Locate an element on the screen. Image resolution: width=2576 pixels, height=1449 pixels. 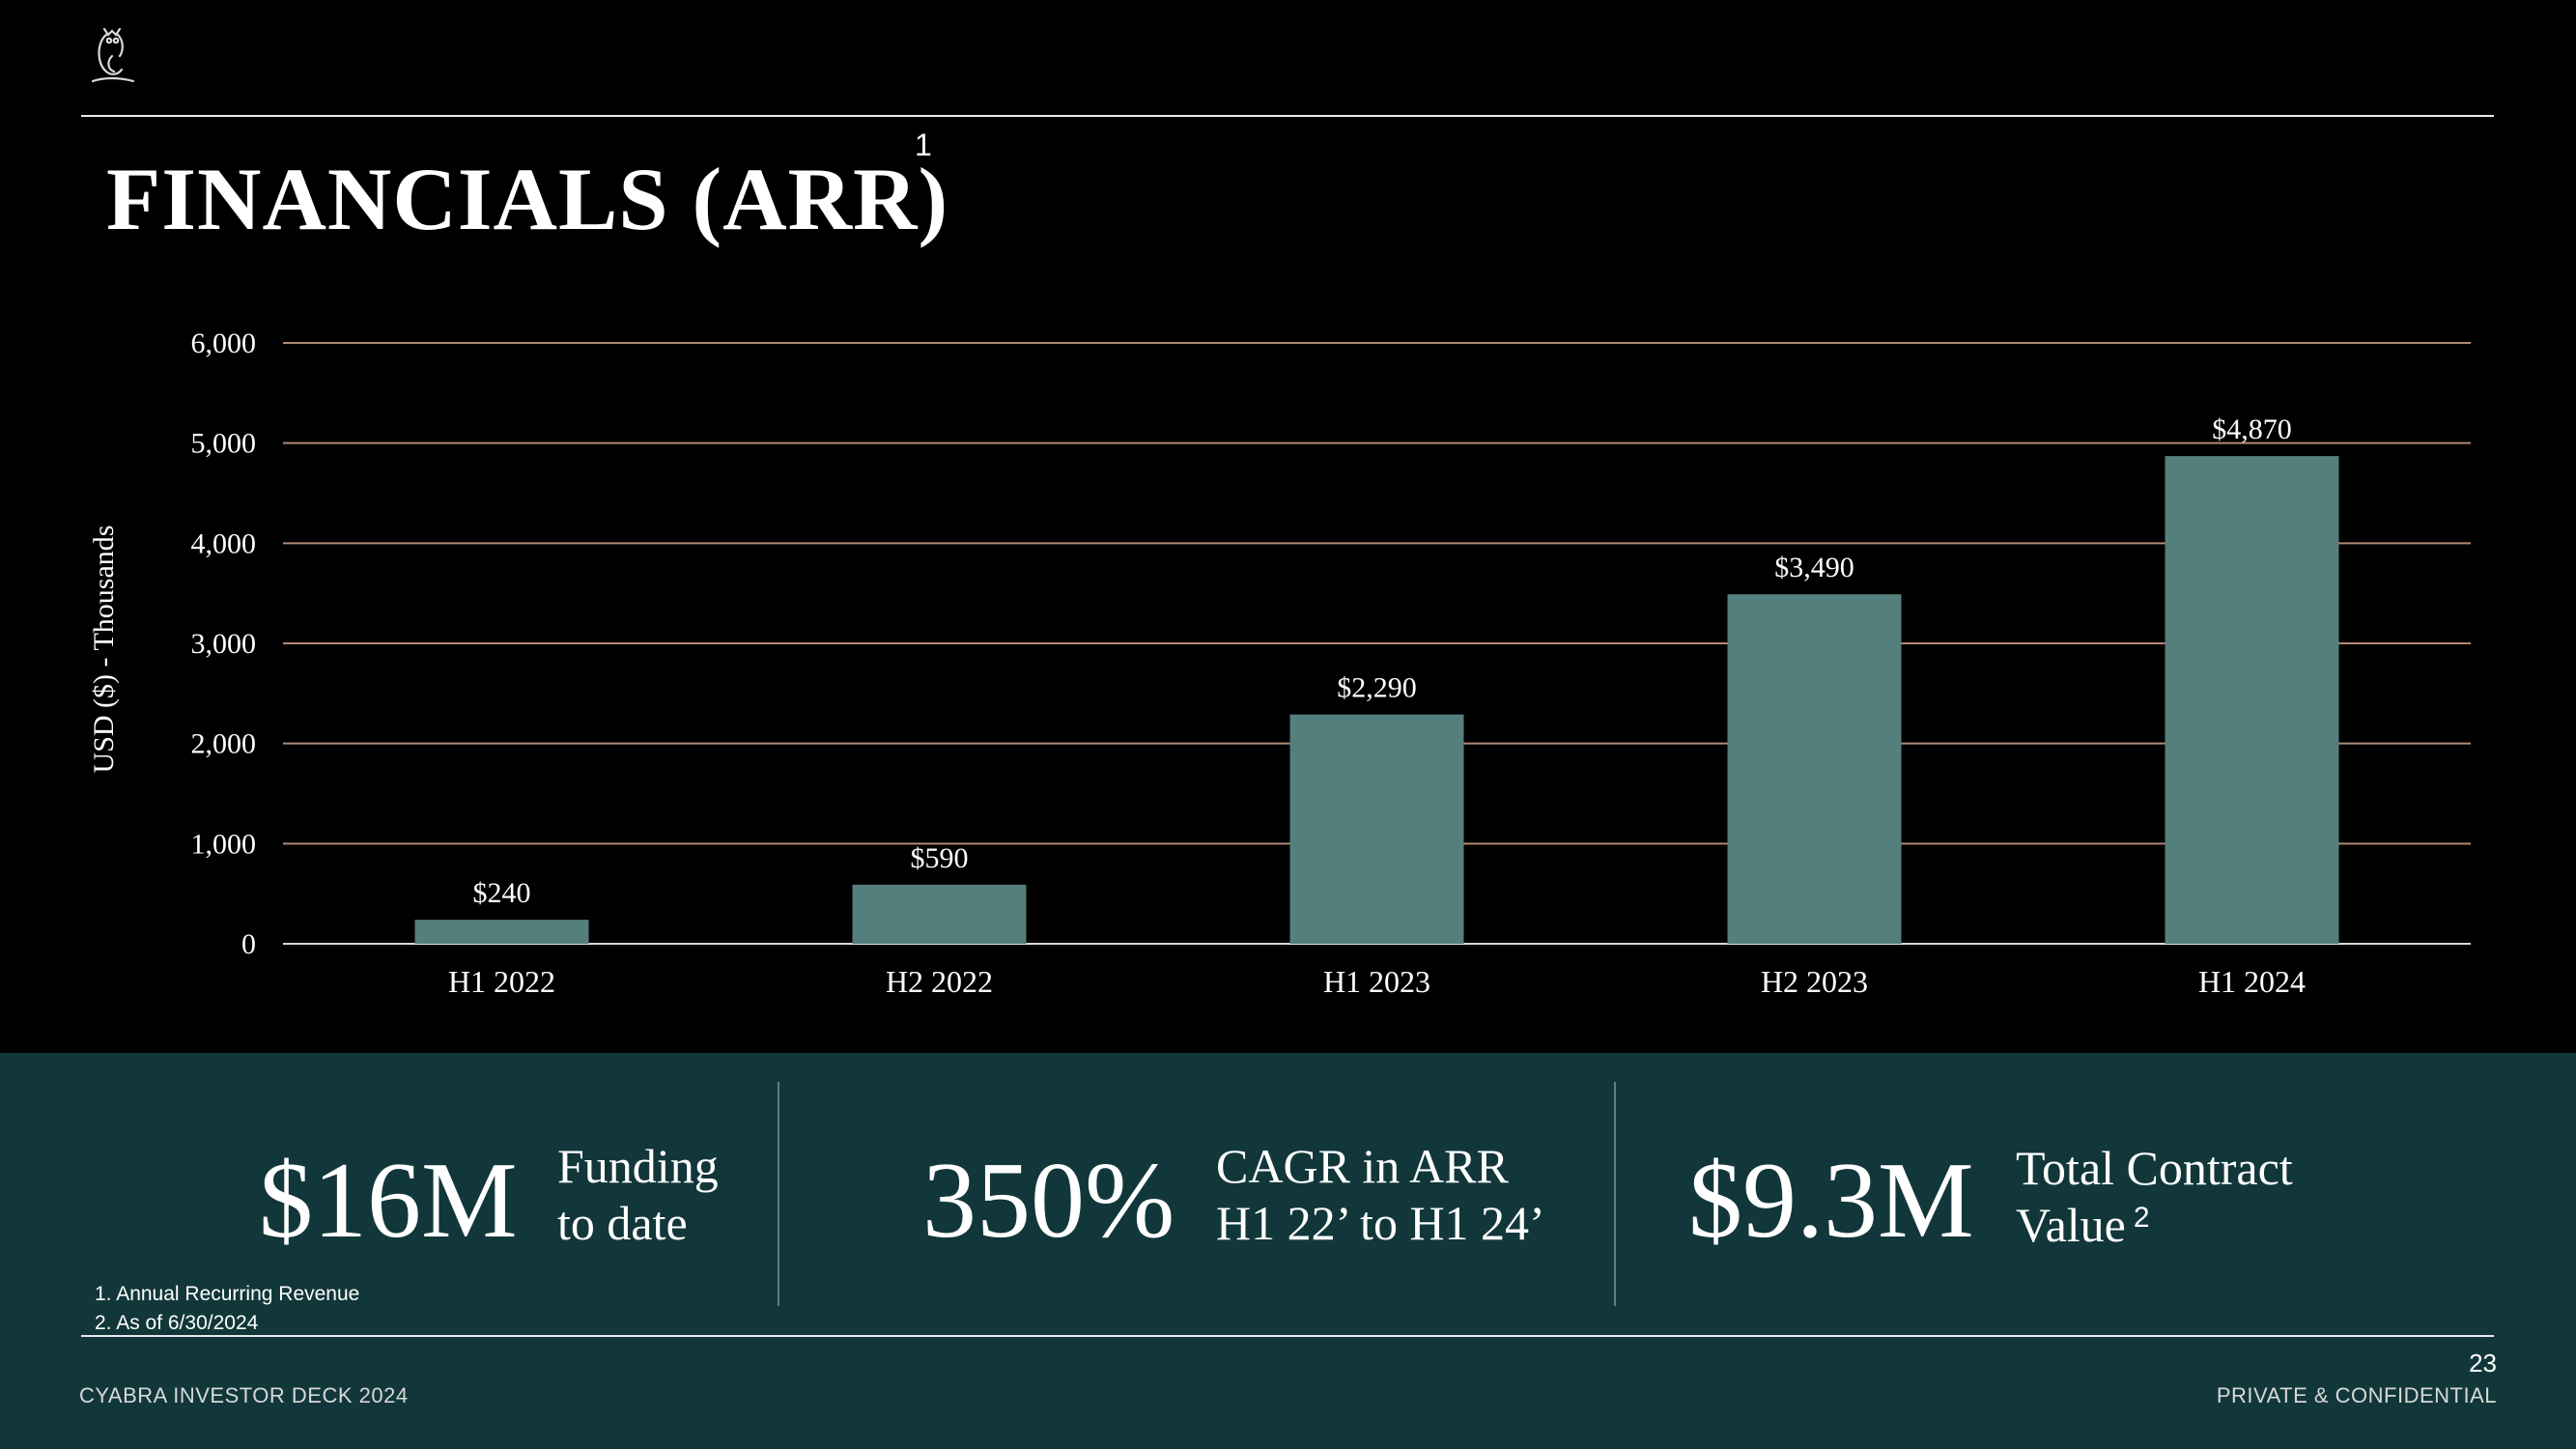
x-tick-label: H2 2023 is located at coordinates (1814, 981).